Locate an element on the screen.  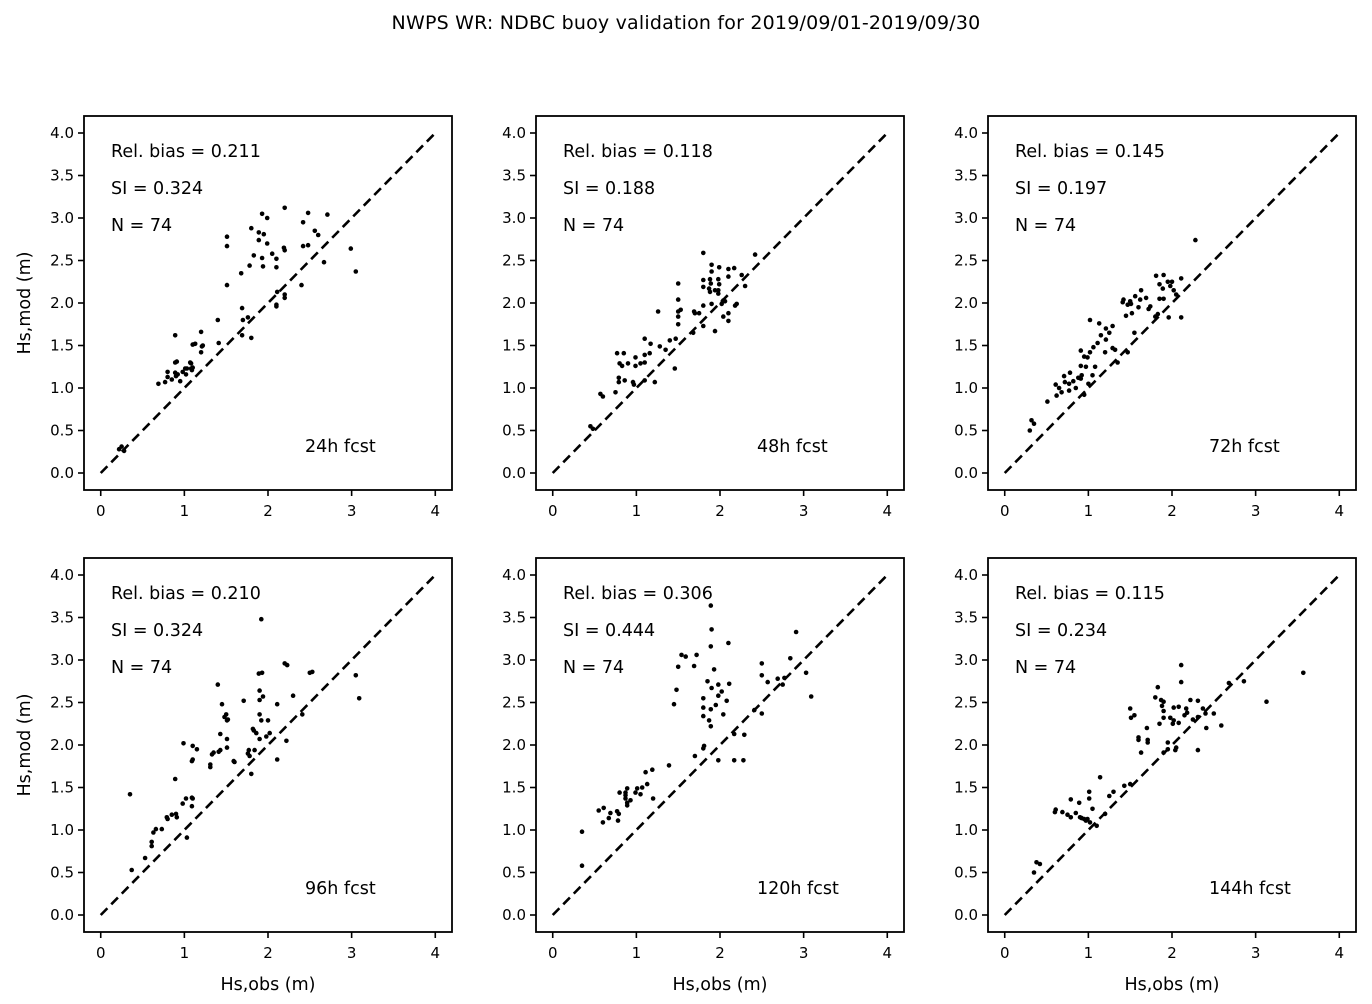
y-tick-label: 4.0 is located at coordinates (966, 133).